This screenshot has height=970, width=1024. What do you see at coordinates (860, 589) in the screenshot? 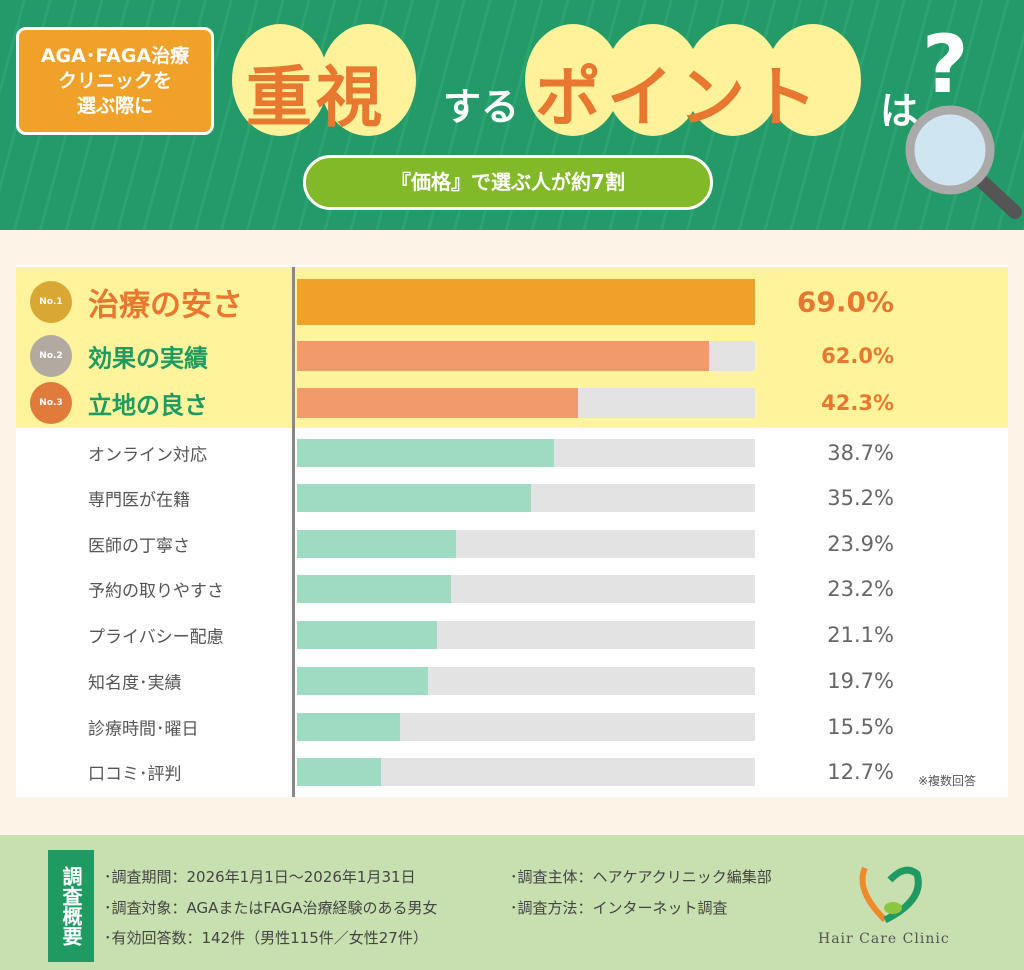
I see `value-label: 23.2%` at bounding box center [860, 589].